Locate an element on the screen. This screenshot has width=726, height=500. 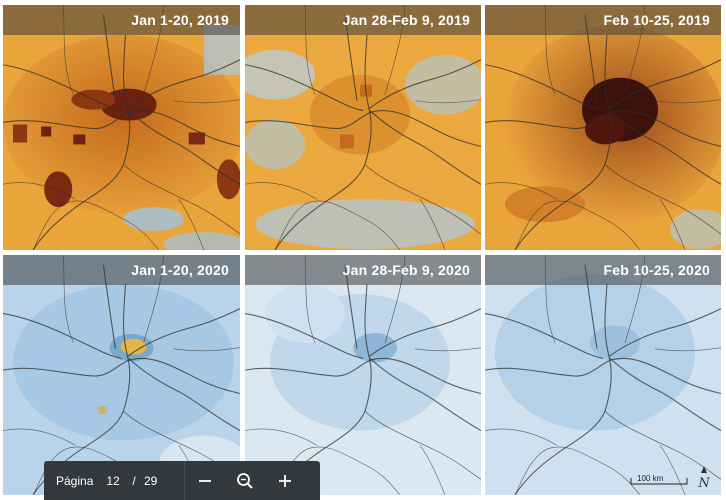
zoom-in-button is located at coordinates (285, 480).